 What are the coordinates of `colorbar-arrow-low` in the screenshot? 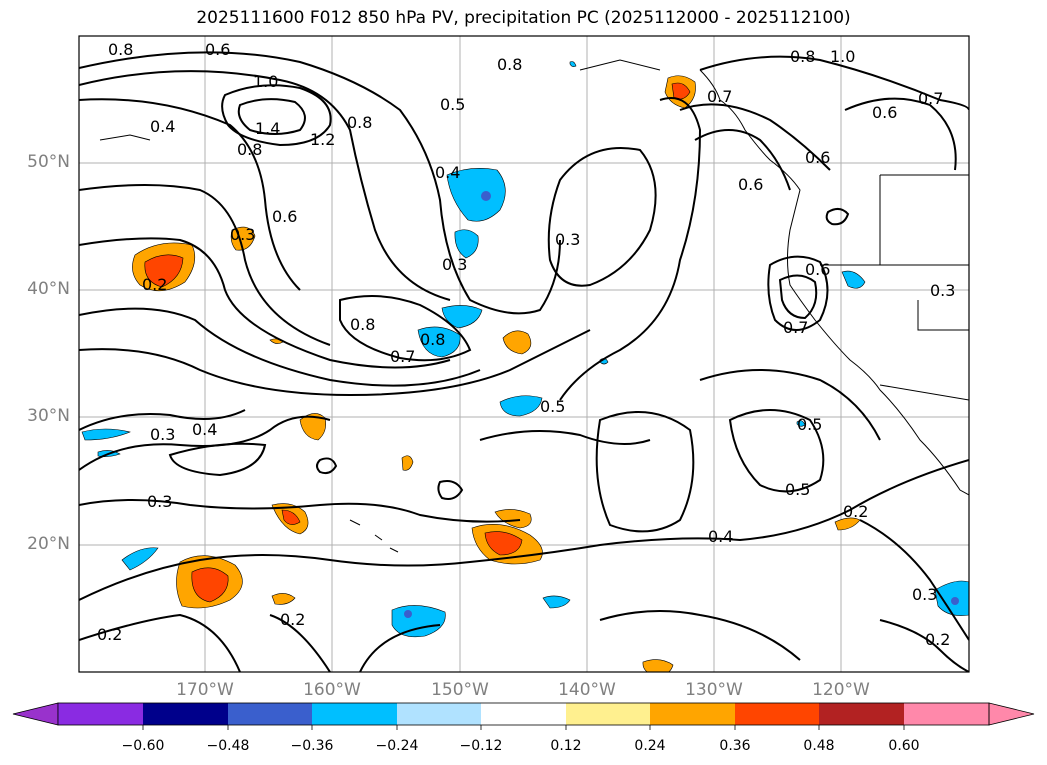 It's located at (35, 714).